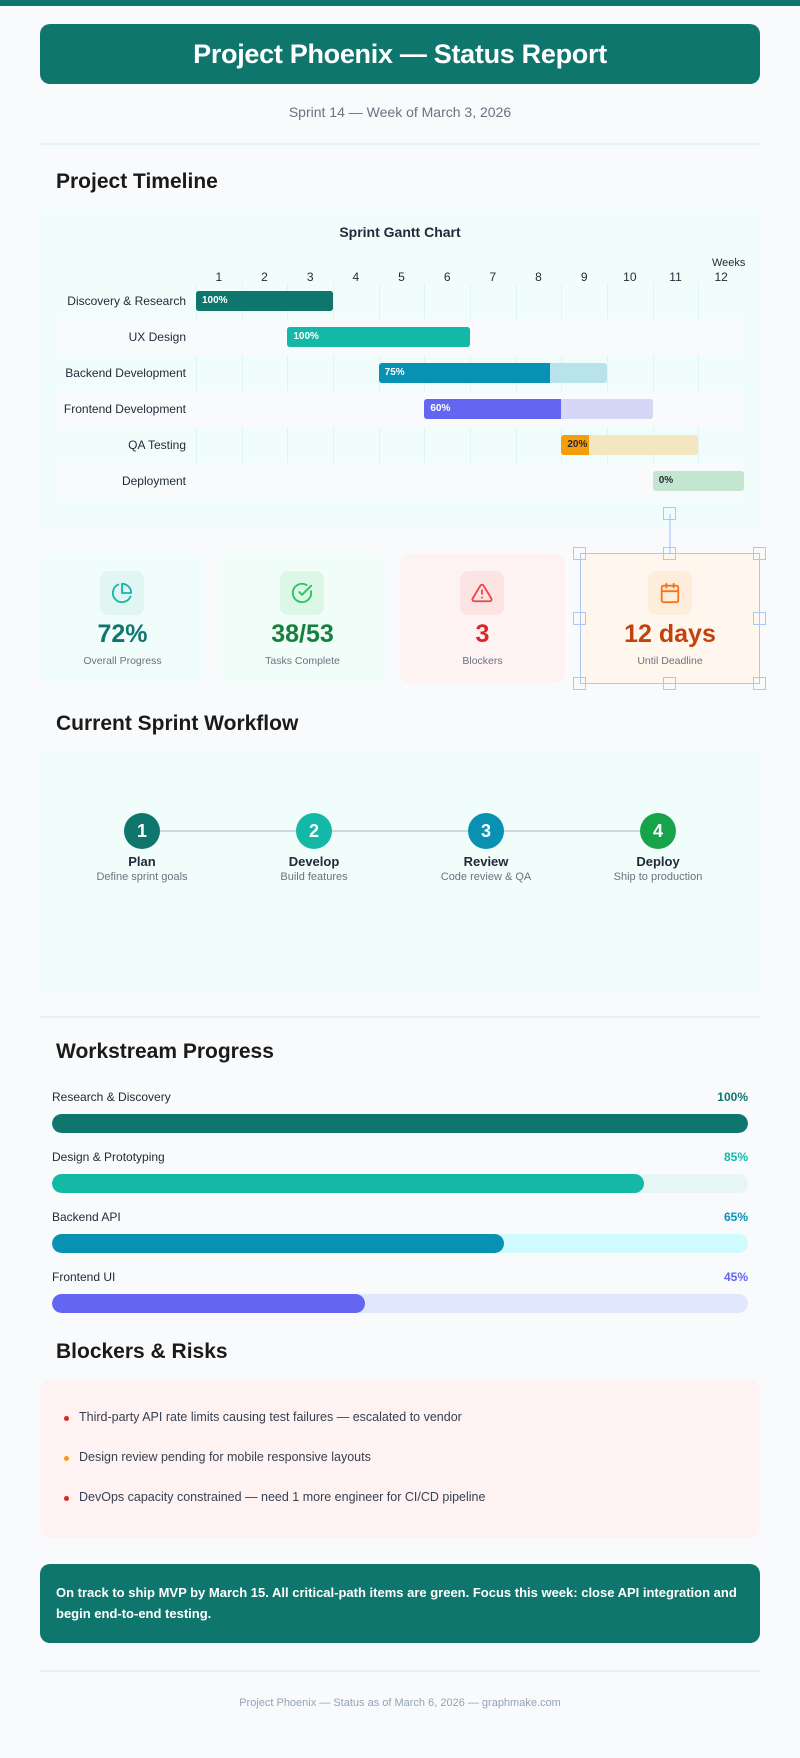 The image size is (800, 1758). I want to click on pie-chart-icon, so click(122, 593).